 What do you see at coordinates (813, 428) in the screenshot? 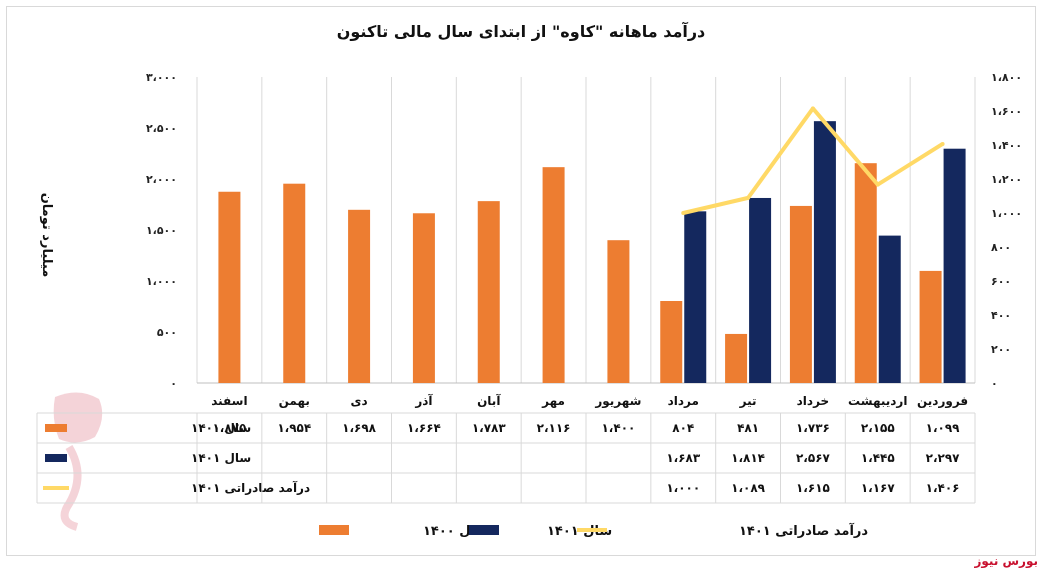
I see `table-cell: ۱،۷۳۶` at bounding box center [813, 428].